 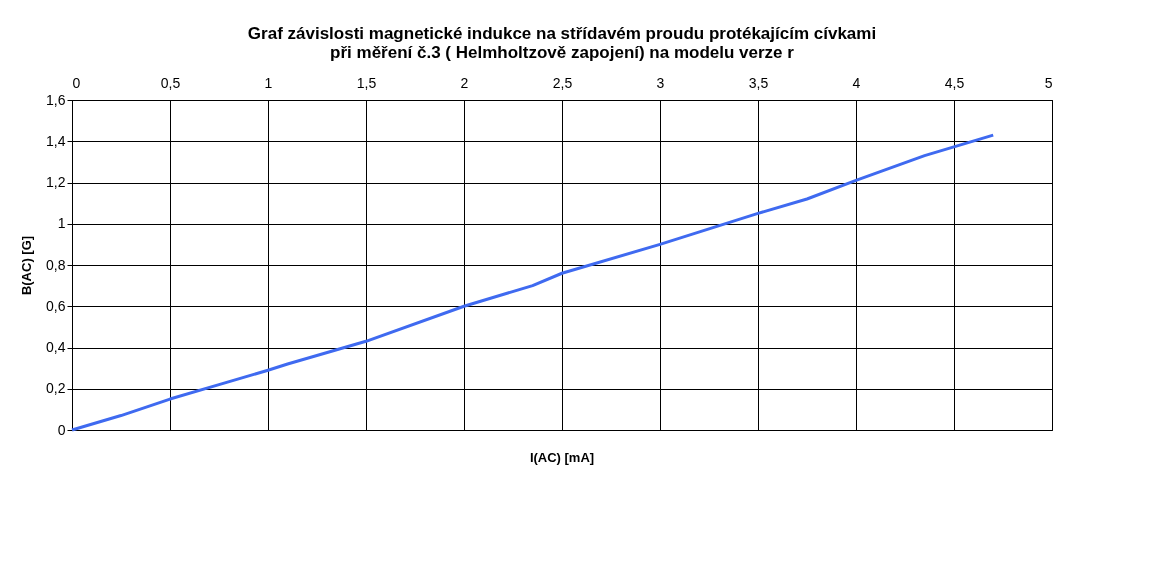 What do you see at coordinates (268, 82) in the screenshot?
I see `x-tick-label: 1` at bounding box center [268, 82].